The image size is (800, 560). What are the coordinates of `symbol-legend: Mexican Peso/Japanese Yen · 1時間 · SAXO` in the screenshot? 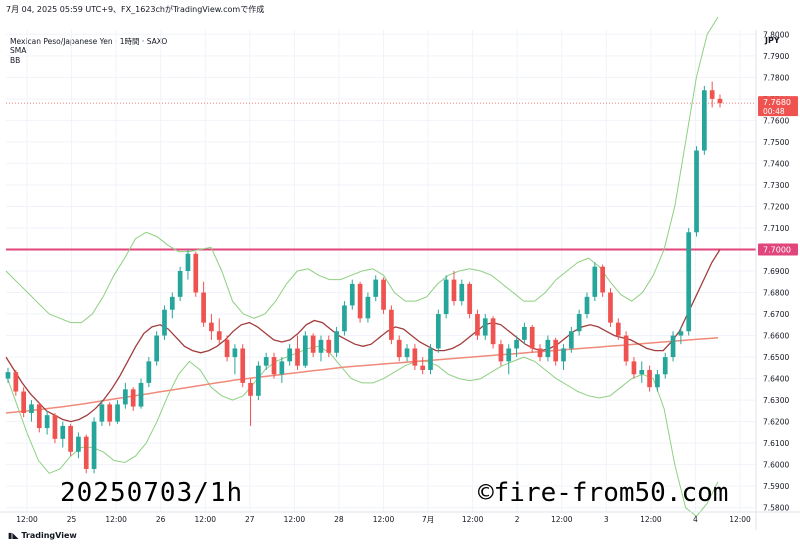 It's located at (89, 41).